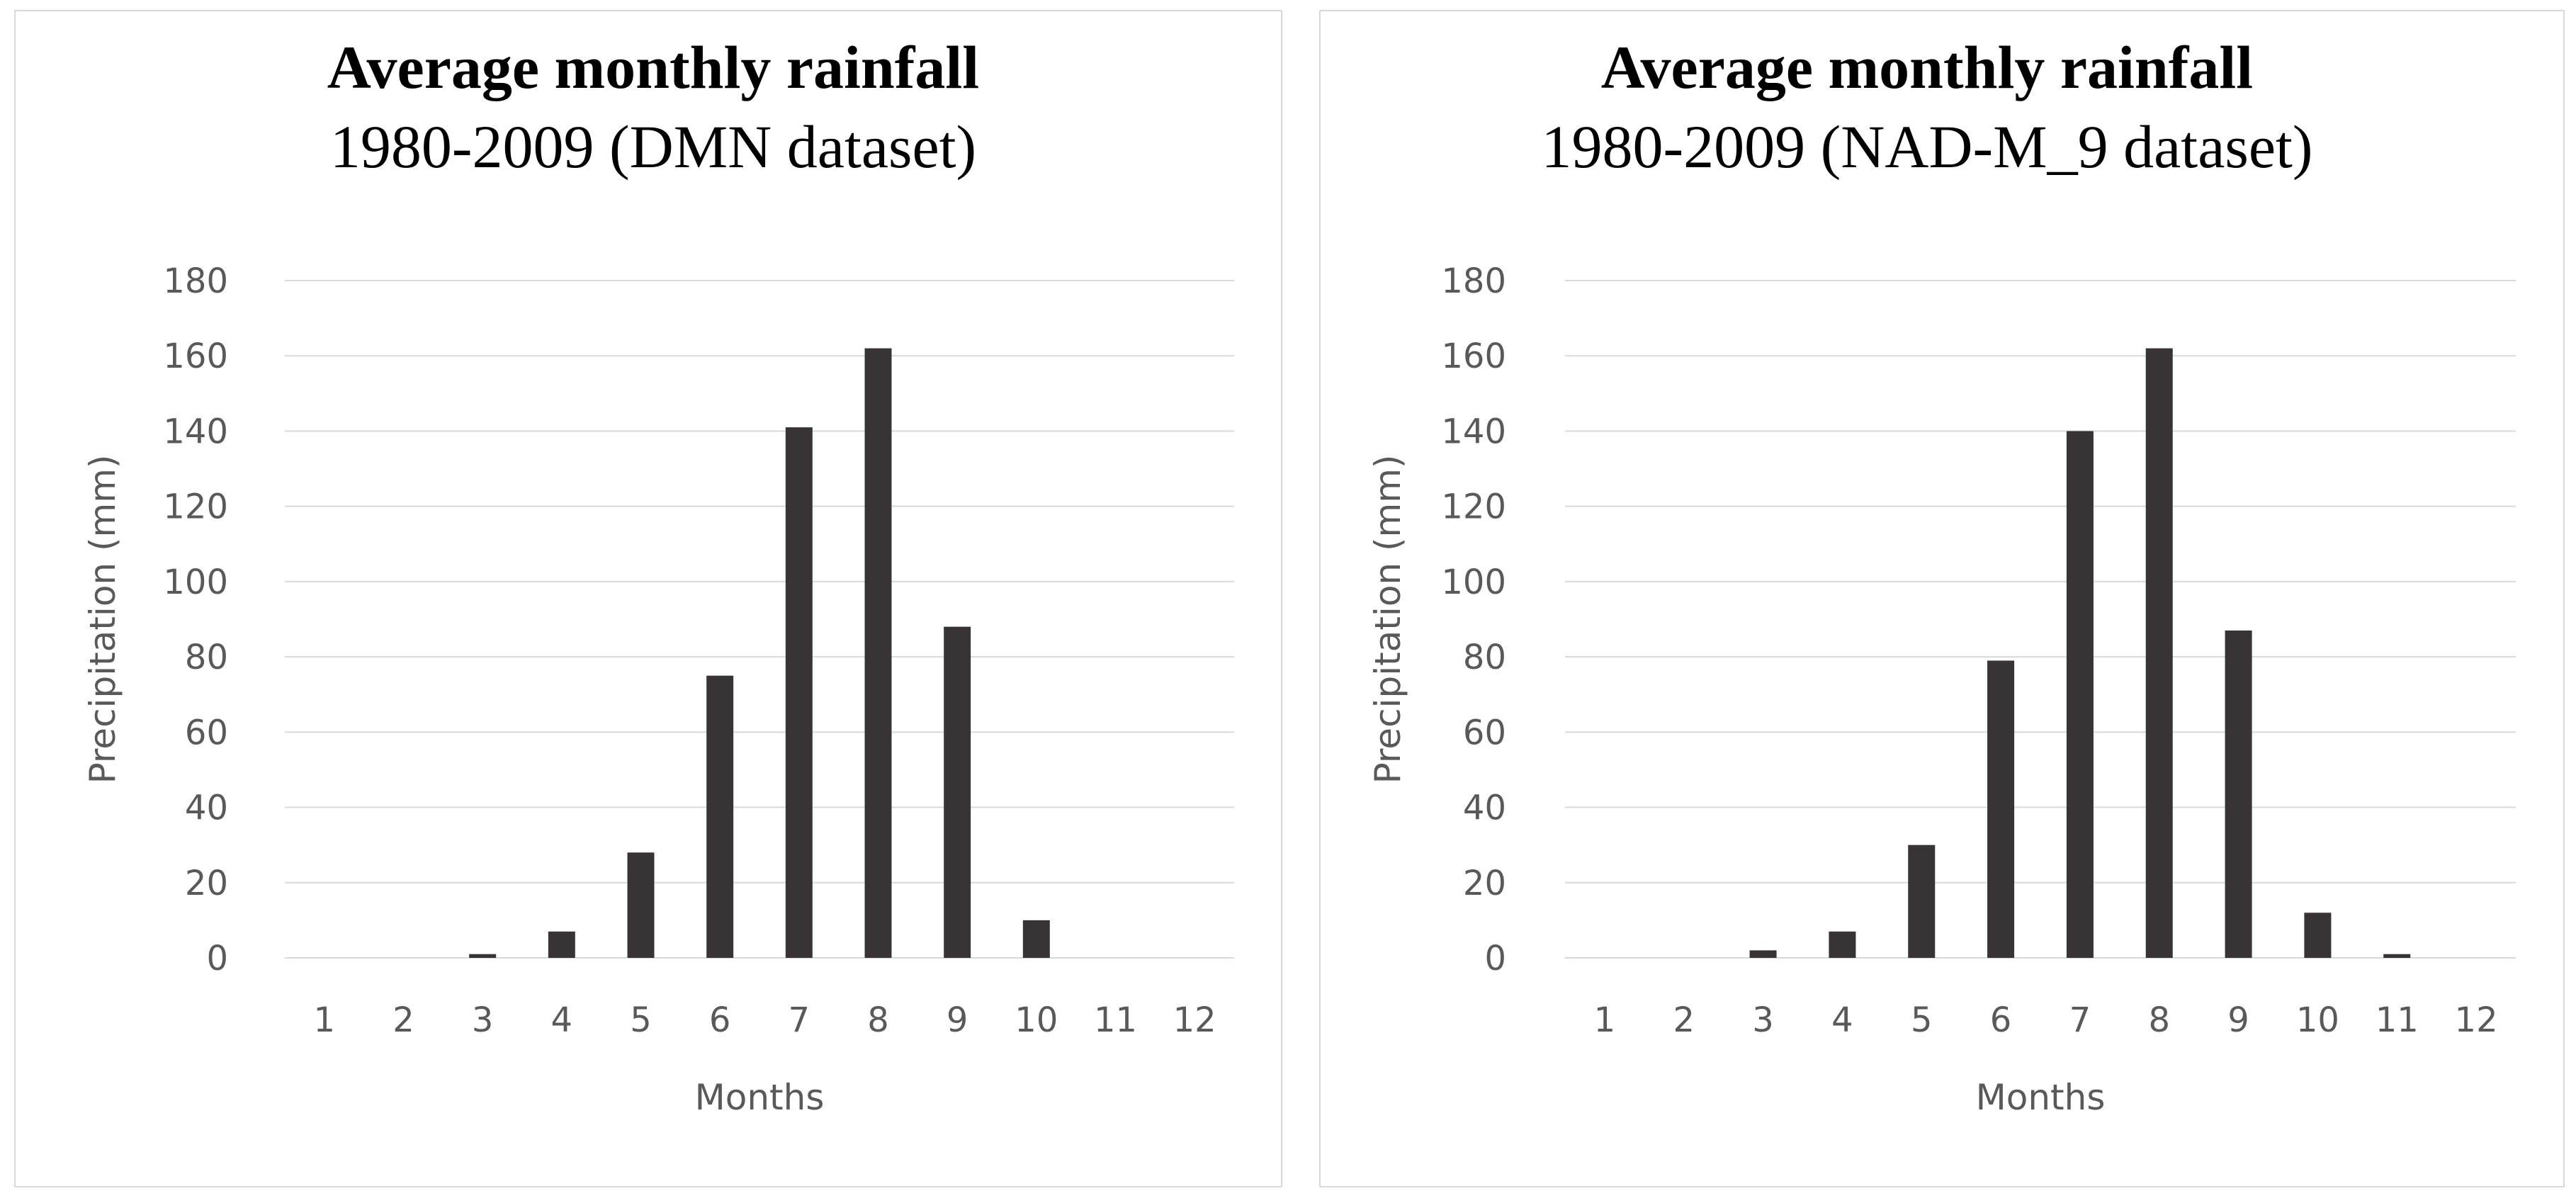 This screenshot has height=1203, width=2576. What do you see at coordinates (1926, 147) in the screenshot?
I see `chart-subtitle: 1980-2009 (NAD-M_9 dataset)` at bounding box center [1926, 147].